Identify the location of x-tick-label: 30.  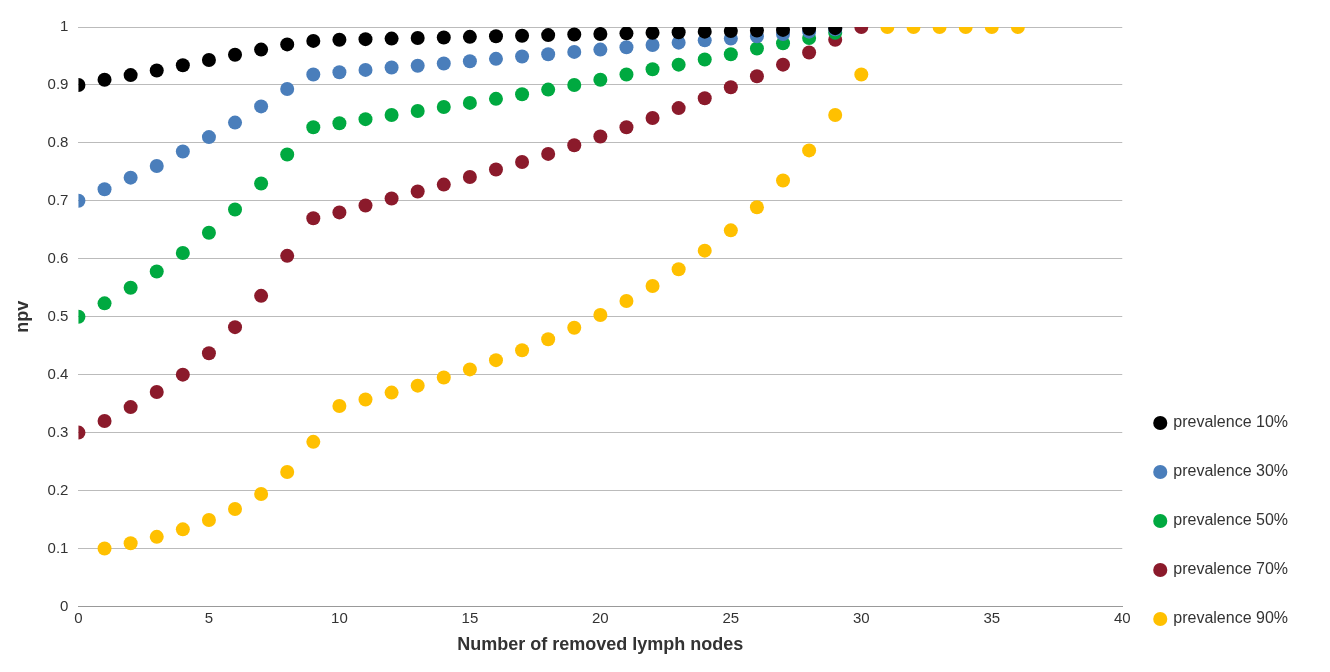
(861, 617).